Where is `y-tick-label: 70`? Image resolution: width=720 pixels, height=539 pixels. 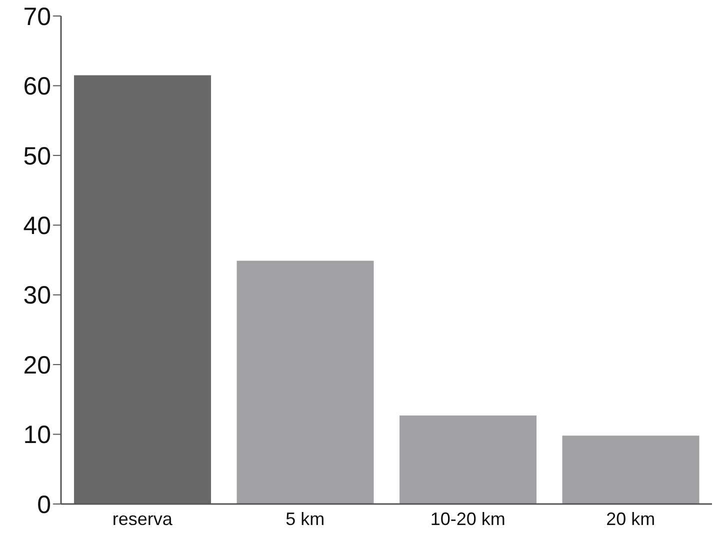 y-tick-label: 70 is located at coordinates (37, 16).